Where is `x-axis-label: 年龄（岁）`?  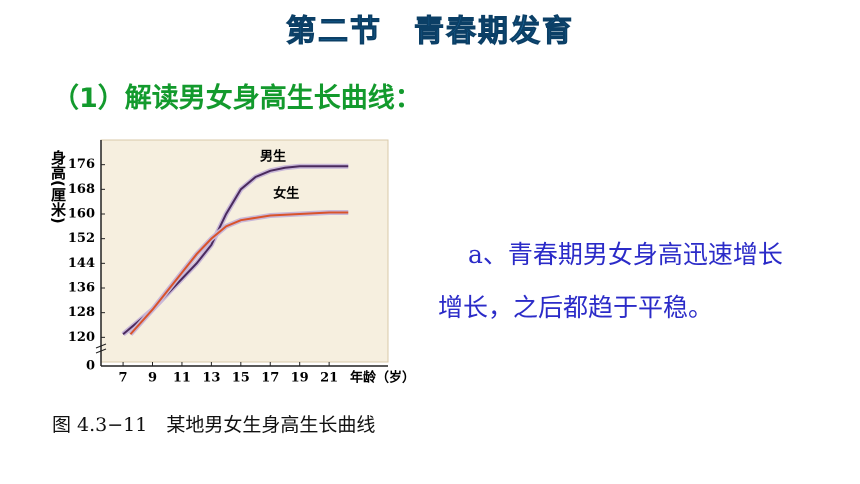
x-axis-label: 年龄（岁） is located at coordinates (382, 378).